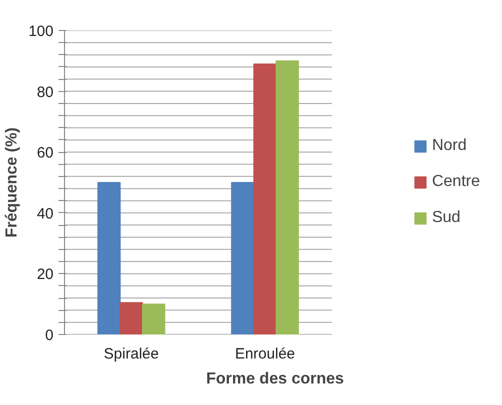  What do you see at coordinates (45, 153) in the screenshot?
I see `y-tick-label: 60` at bounding box center [45, 153].